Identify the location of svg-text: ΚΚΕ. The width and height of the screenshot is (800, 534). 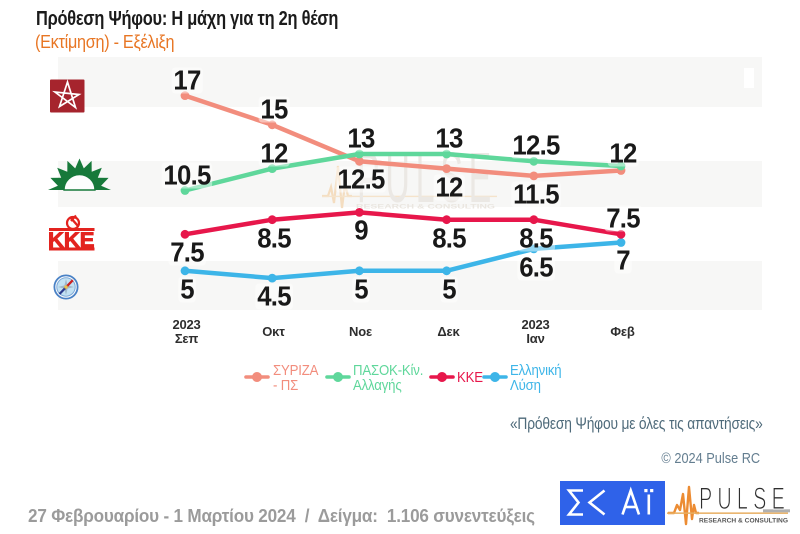
(71, 240).